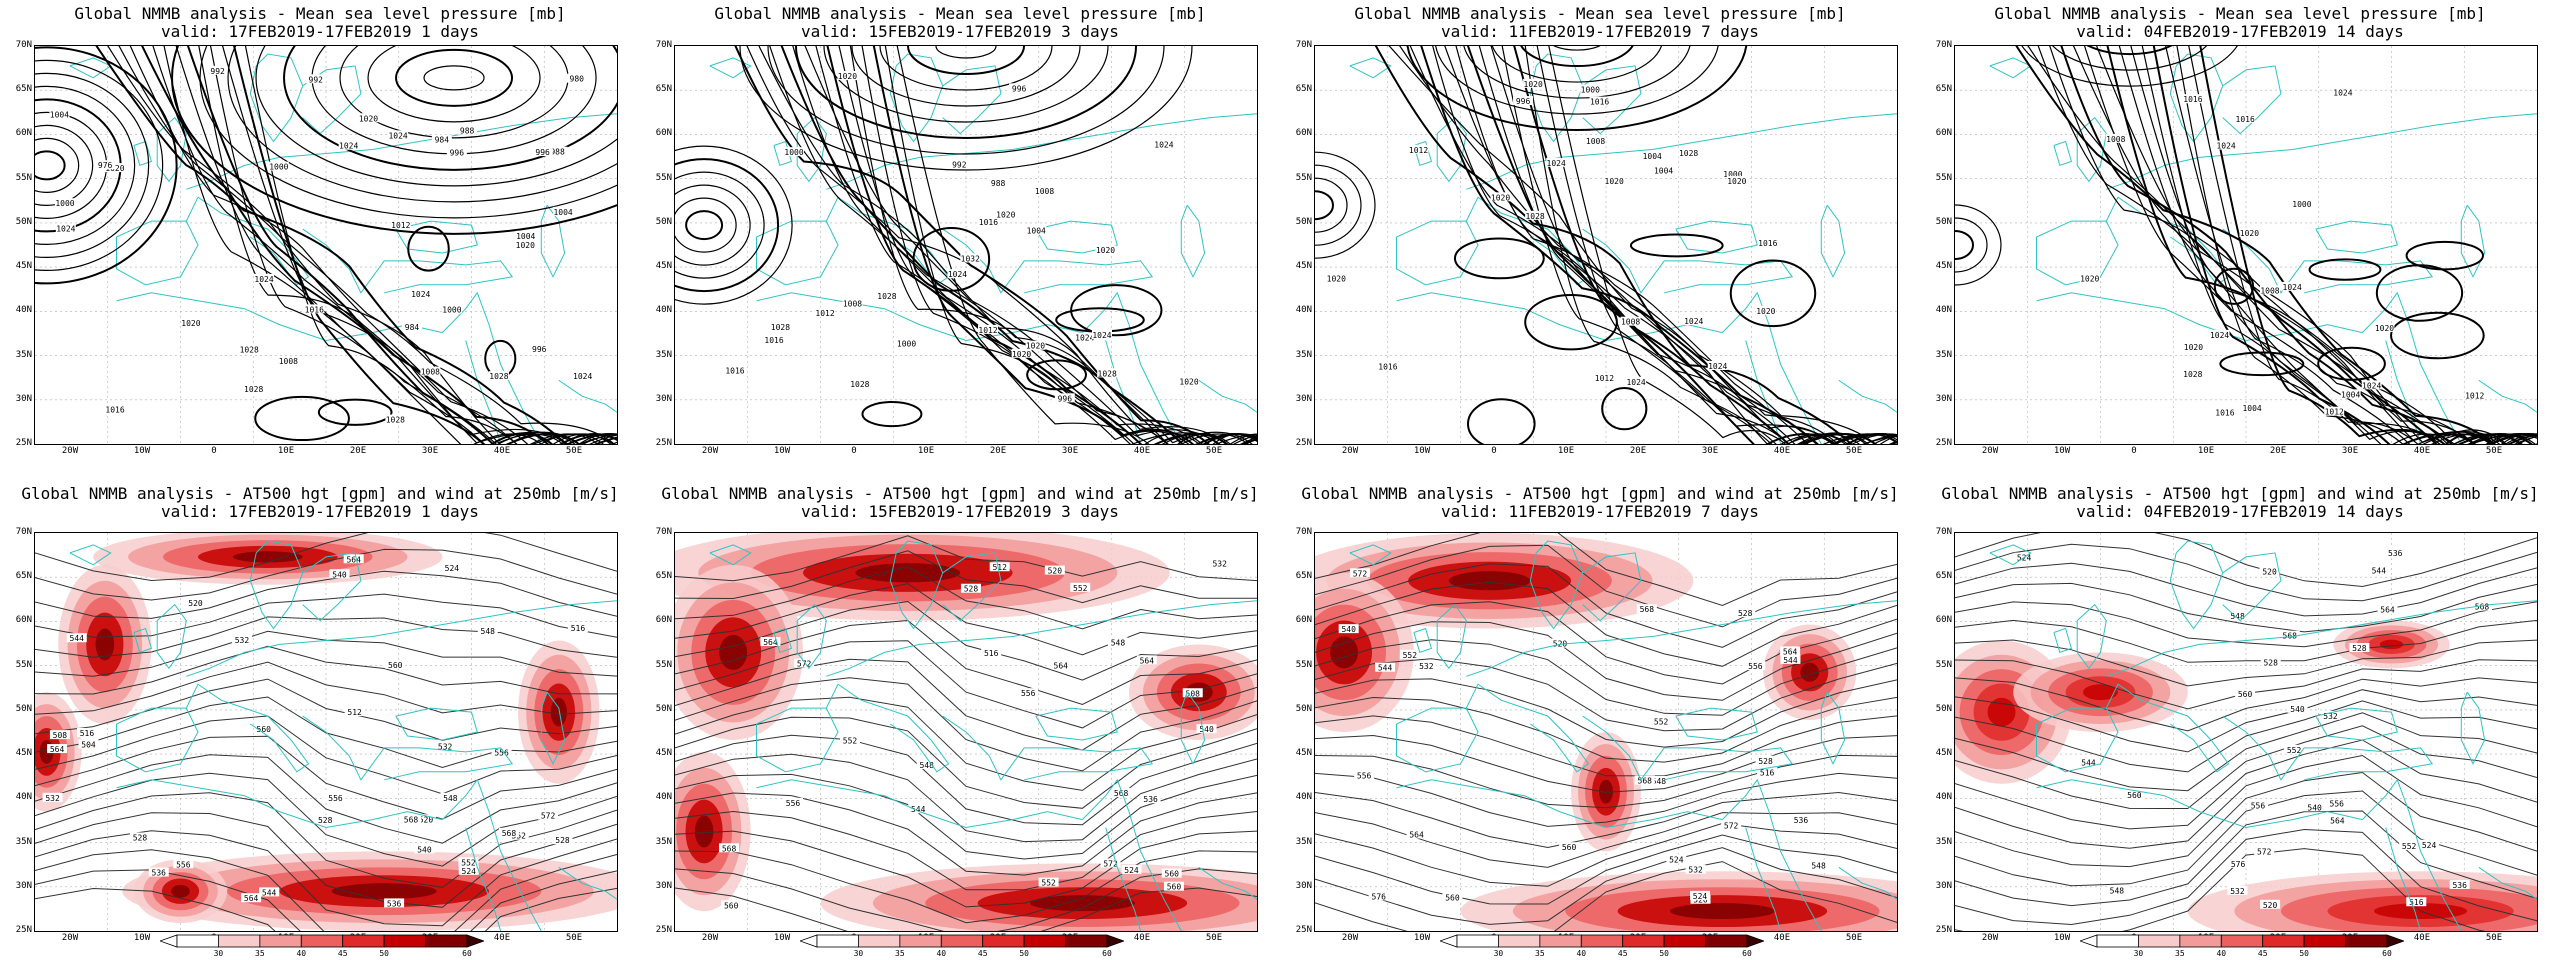 Image resolution: width=2560 pixels, height=960 pixels. What do you see at coordinates (1163, 144) in the screenshot?
I see `contour-label: 1024` at bounding box center [1163, 144].